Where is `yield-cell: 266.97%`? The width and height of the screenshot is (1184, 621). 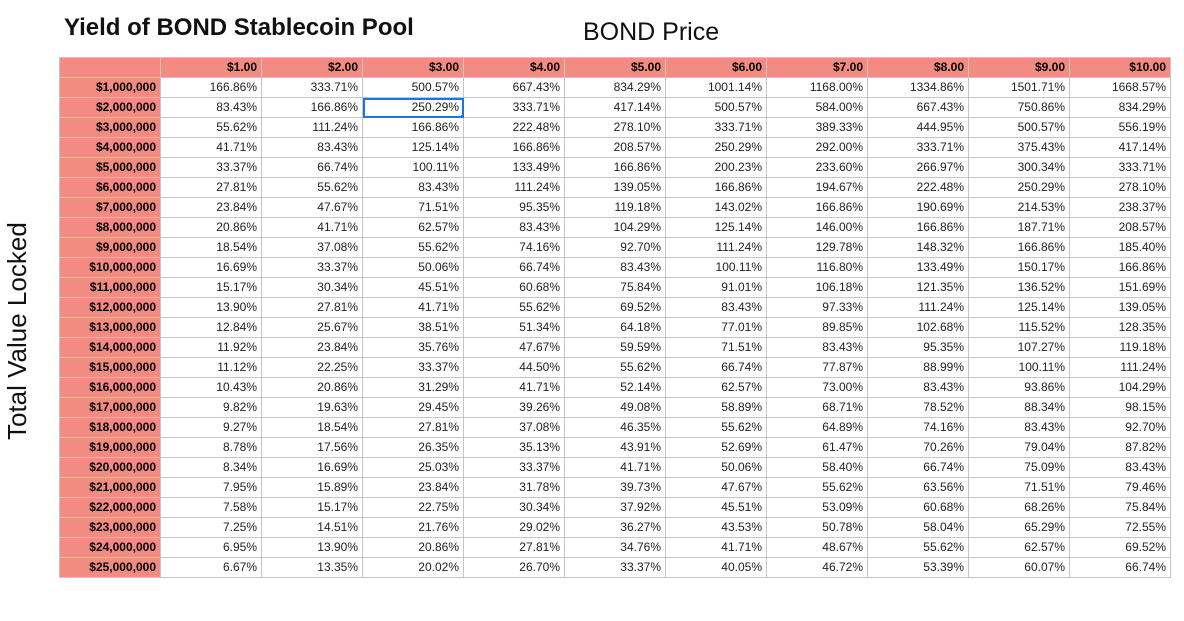 yield-cell: 266.97% is located at coordinates (918, 167).